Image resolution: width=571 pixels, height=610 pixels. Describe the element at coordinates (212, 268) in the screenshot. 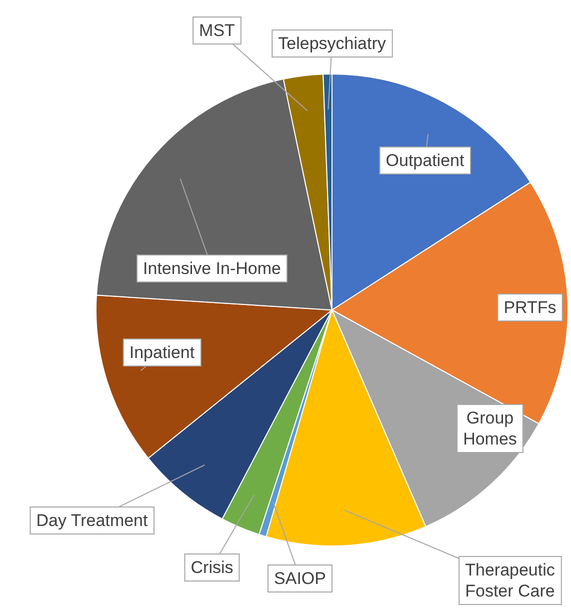

I see `slice-label: Intensive In-Home` at that location.